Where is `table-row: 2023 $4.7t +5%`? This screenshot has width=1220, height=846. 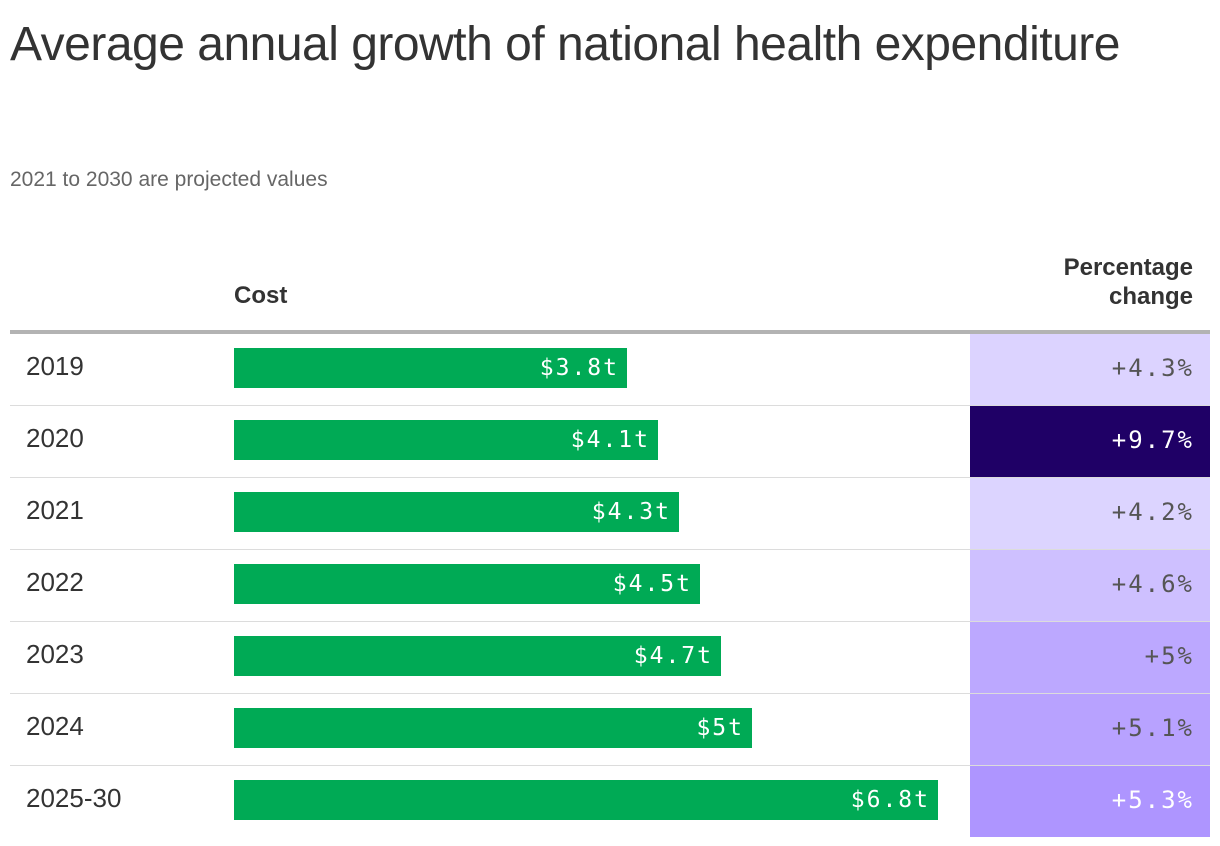
table-row: 2023 $4.7t +5% is located at coordinates (610, 658).